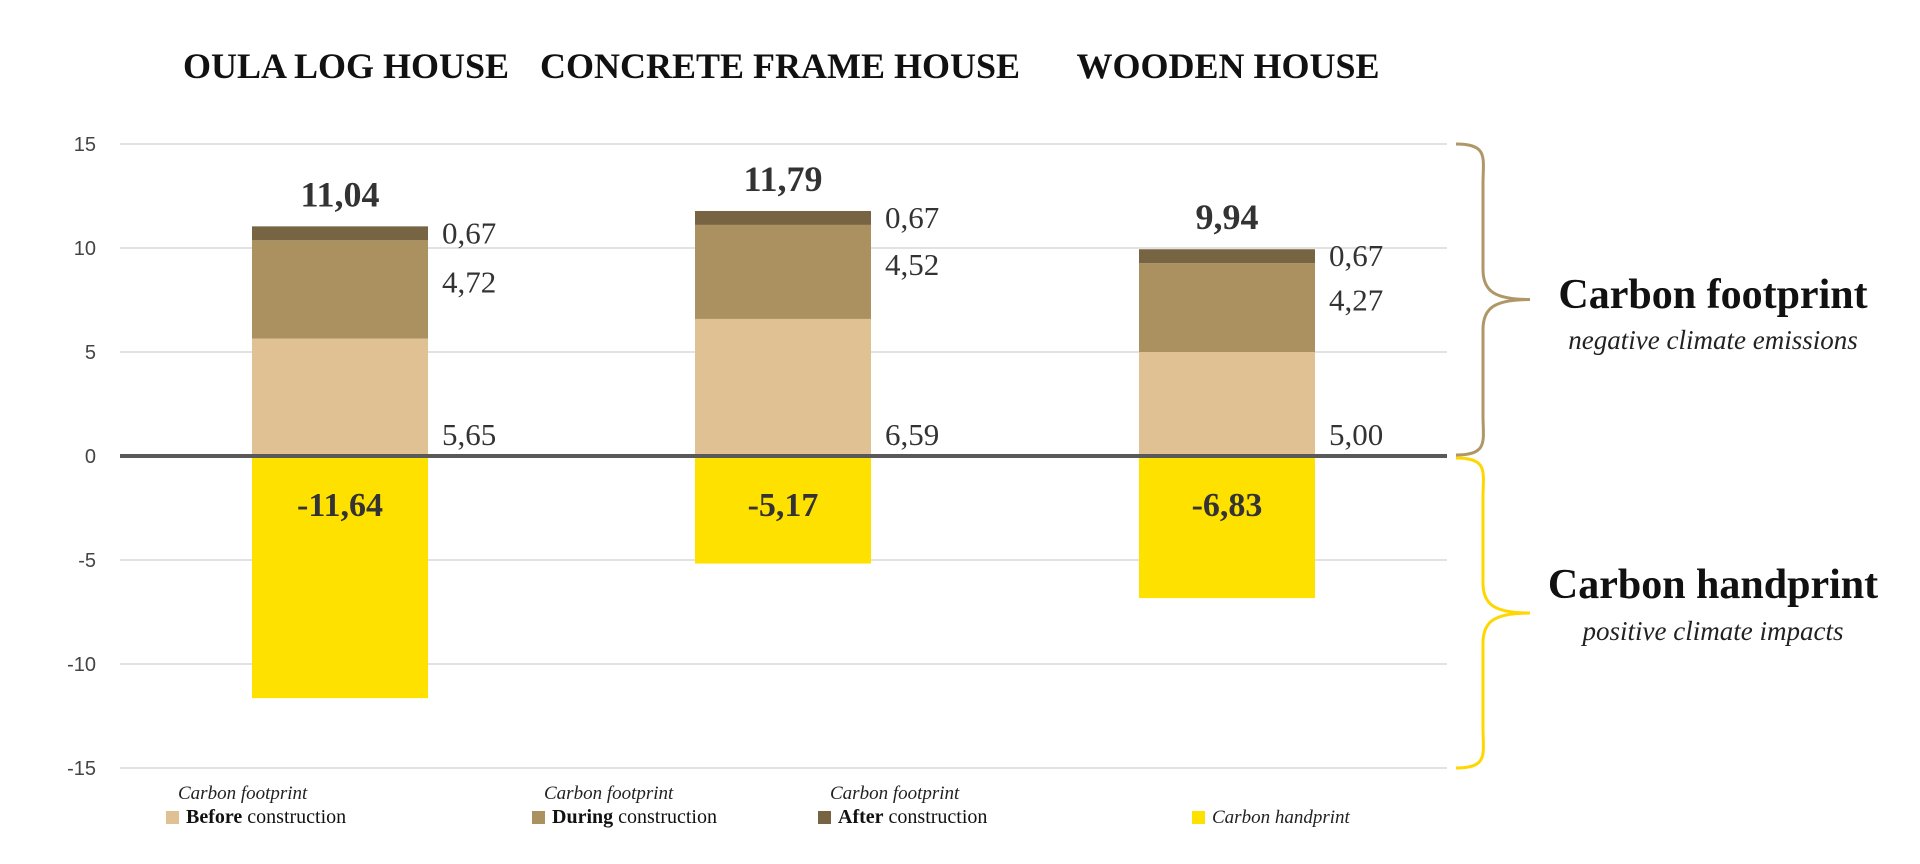 The height and width of the screenshot is (864, 1920). Describe the element at coordinates (81, 665) in the screenshot. I see `y-tick-label: -10` at that location.